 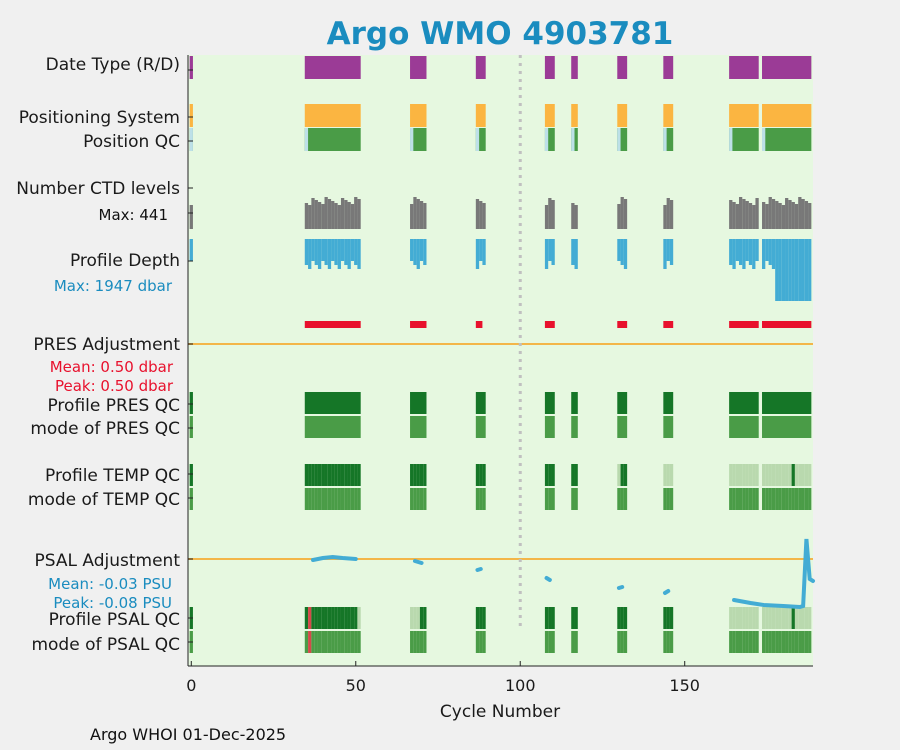 I want to click on x-tick-label: 100, so click(x=520, y=685).